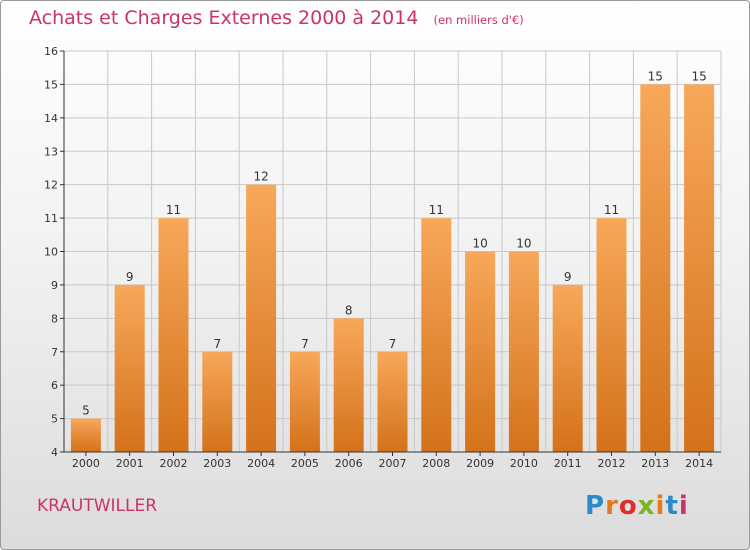 This screenshot has height=550, width=750. What do you see at coordinates (217, 463) in the screenshot?
I see `x-tick-label-2003: 2003` at bounding box center [217, 463].